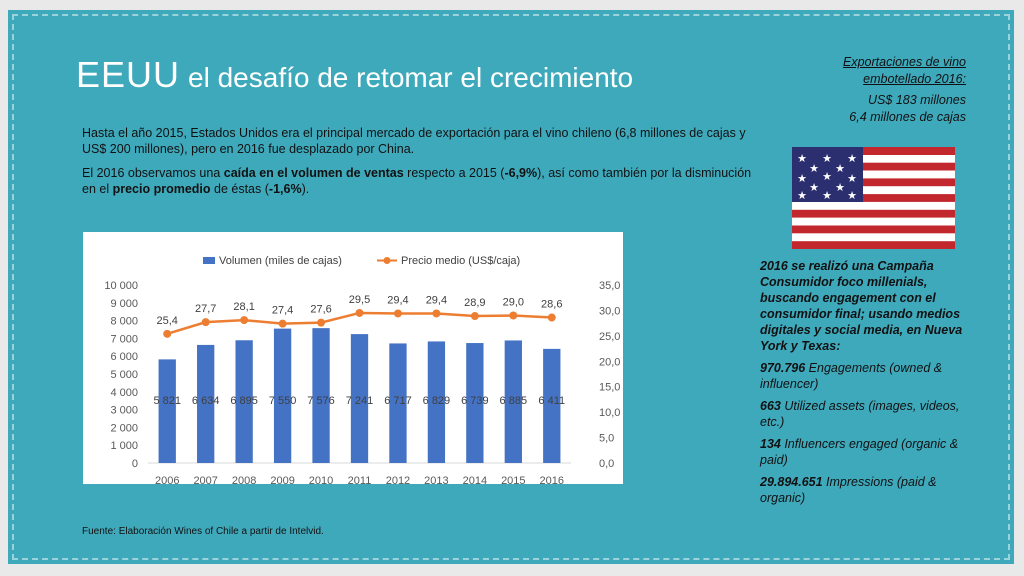 This screenshot has width=1024, height=576. What do you see at coordinates (124, 304) in the screenshot?
I see `left-axis-tick-label: 9 000` at bounding box center [124, 304].